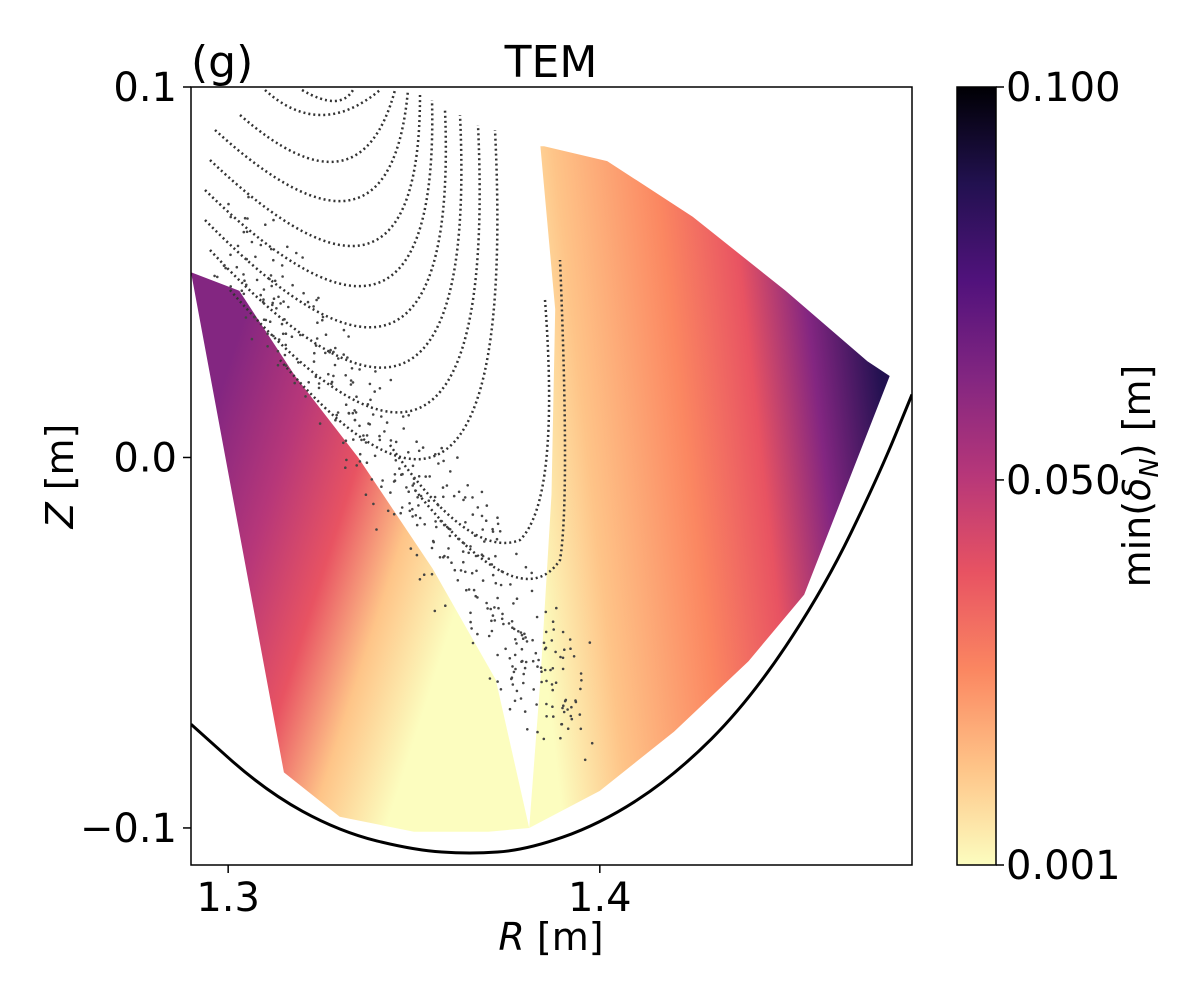 The image size is (1200, 1000). What do you see at coordinates (128, 829) in the screenshot?
I see `y-tick-label: −0.1` at bounding box center [128, 829].